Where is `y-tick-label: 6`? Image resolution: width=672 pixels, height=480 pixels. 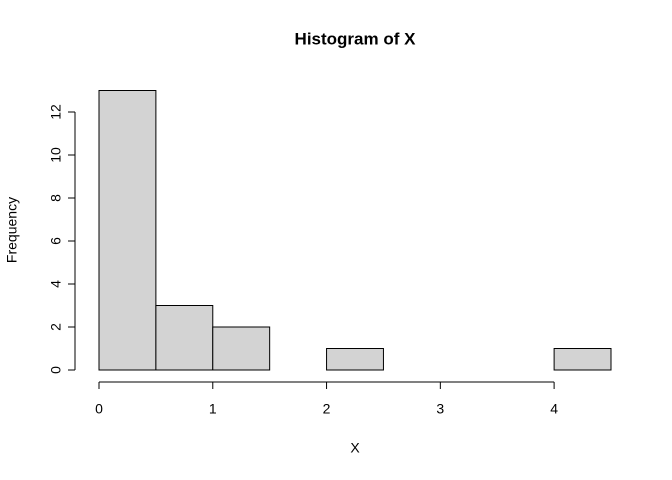 y-tick-label: 6 is located at coordinates (56, 241).